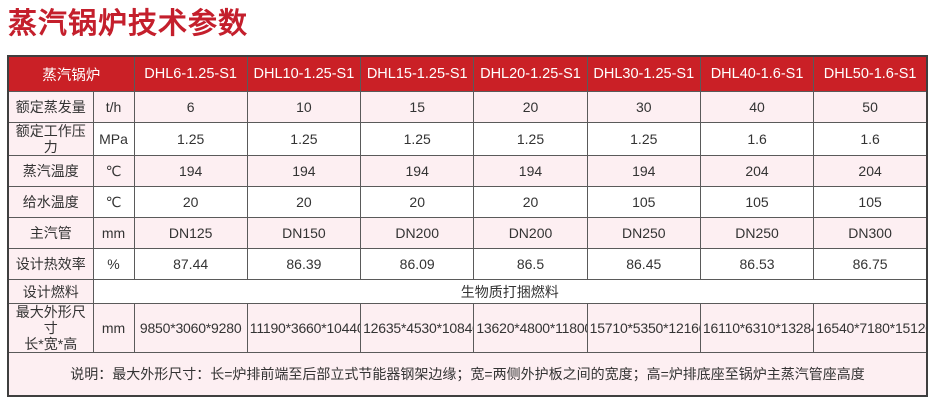 The height and width of the screenshot is (410, 930). What do you see at coordinates (50, 139) in the screenshot?
I see `spec-label-cell: 额定工作压力` at bounding box center [50, 139].